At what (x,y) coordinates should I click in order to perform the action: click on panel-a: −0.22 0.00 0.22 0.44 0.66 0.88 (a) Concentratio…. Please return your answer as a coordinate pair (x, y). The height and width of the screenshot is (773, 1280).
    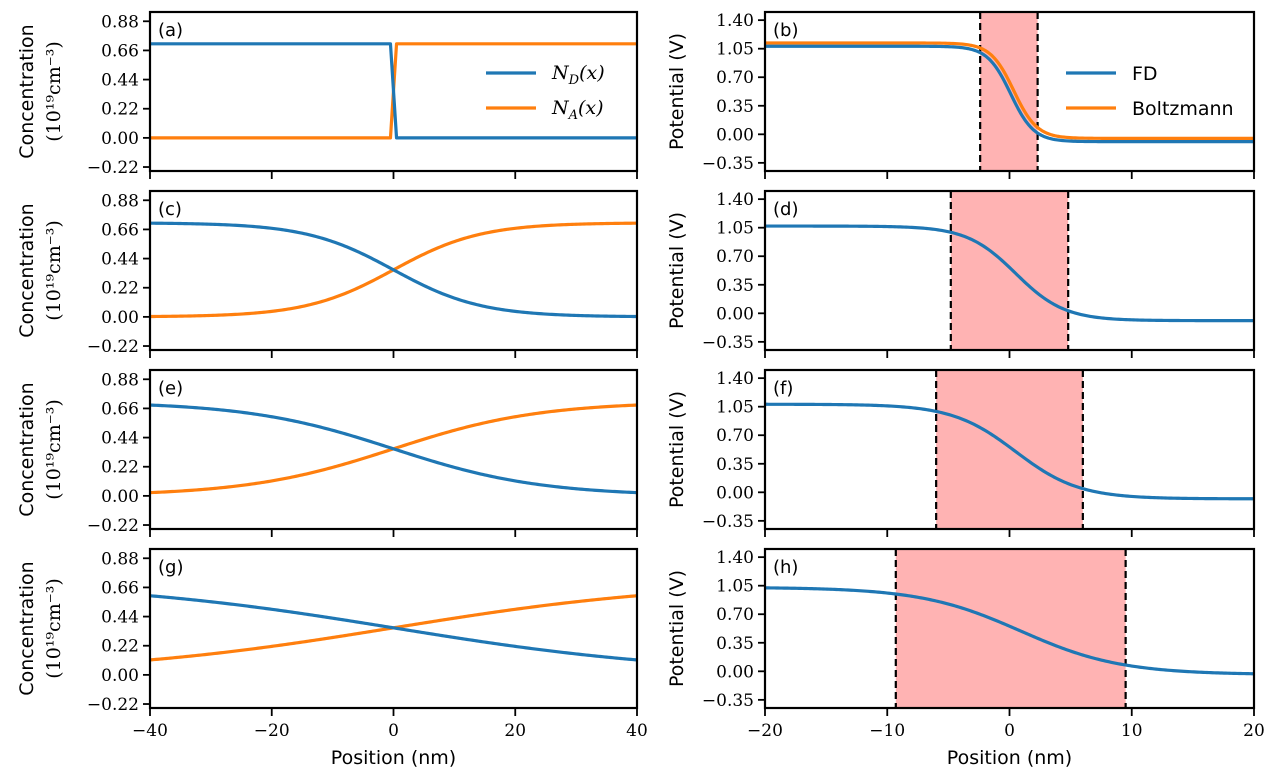
    Looking at the image, I should click on (327, 94).